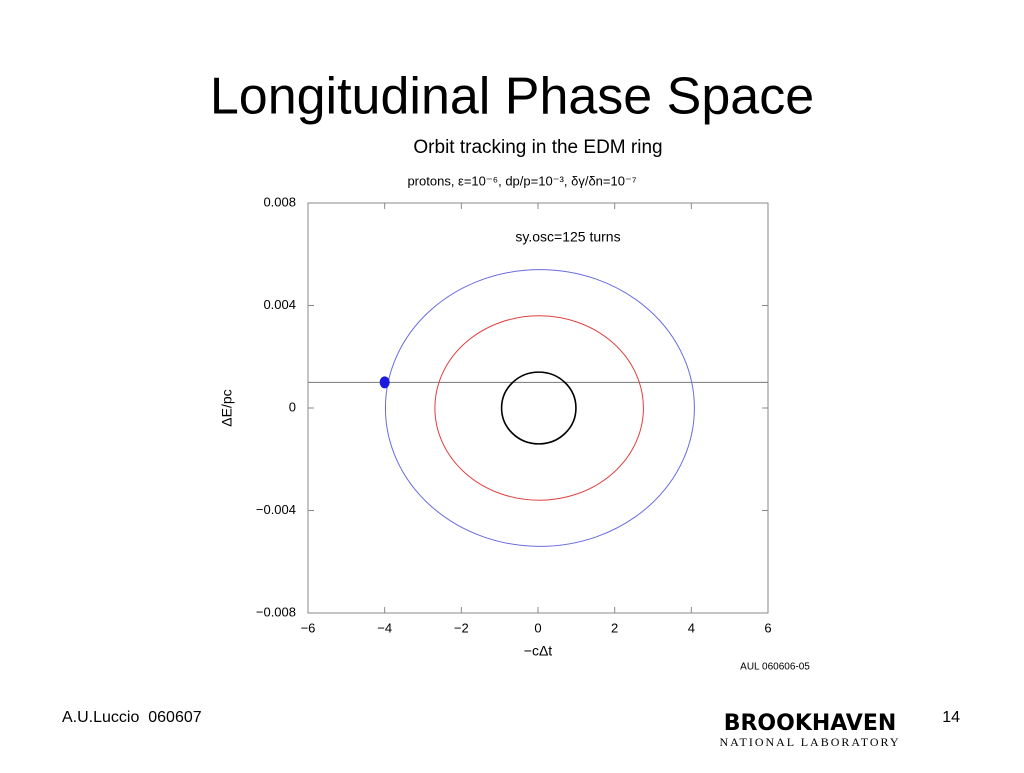  I want to click on y-tick-label: −0.008, so click(276, 611).